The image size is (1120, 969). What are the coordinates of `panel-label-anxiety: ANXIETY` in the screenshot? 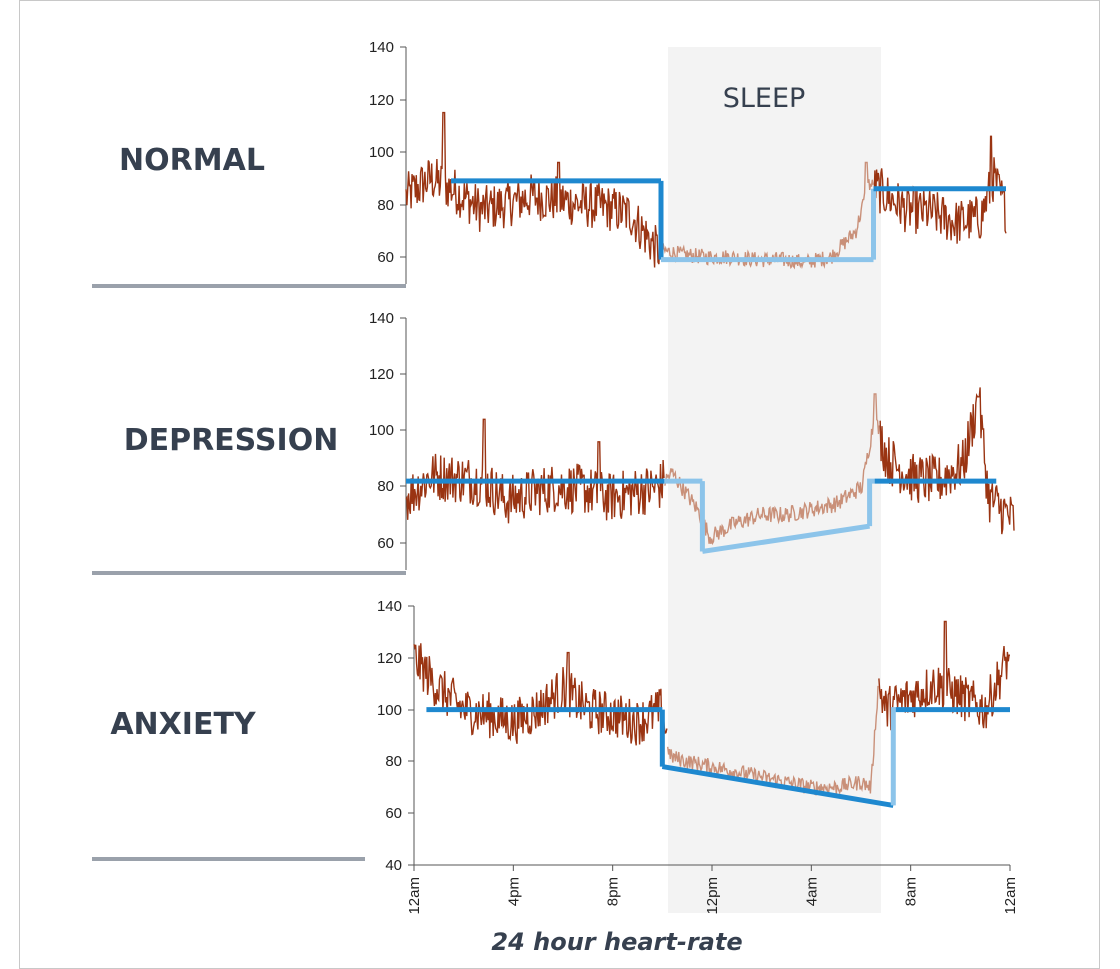 It's located at (183, 724).